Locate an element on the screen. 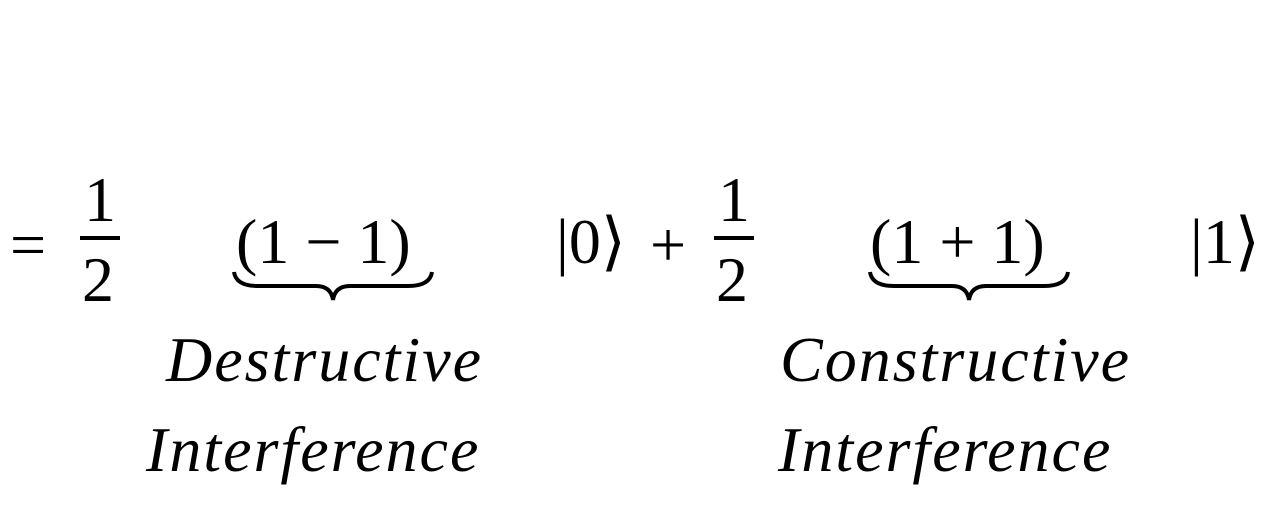 Image resolution: width=1274 pixels, height=517 pixels. destructive-label-line2: Interference is located at coordinates (313, 449).